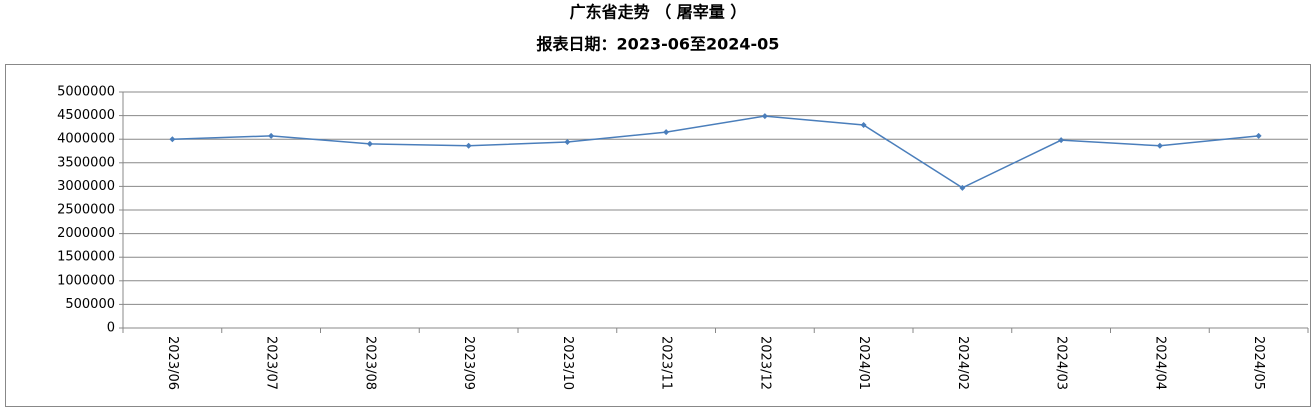 The width and height of the screenshot is (1316, 413). I want to click on y-tick-label: 5000000, so click(86, 92).